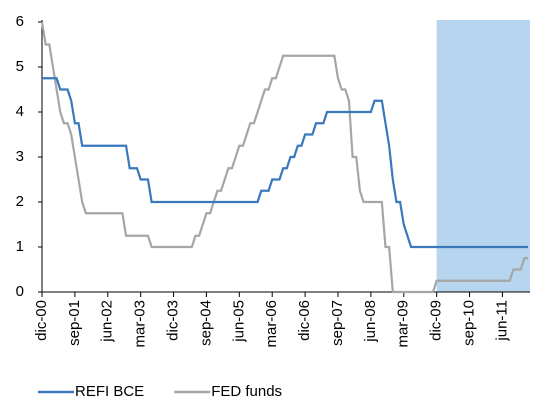 The width and height of the screenshot is (549, 403). I want to click on x-tick-label: dic-09, so click(436, 320).